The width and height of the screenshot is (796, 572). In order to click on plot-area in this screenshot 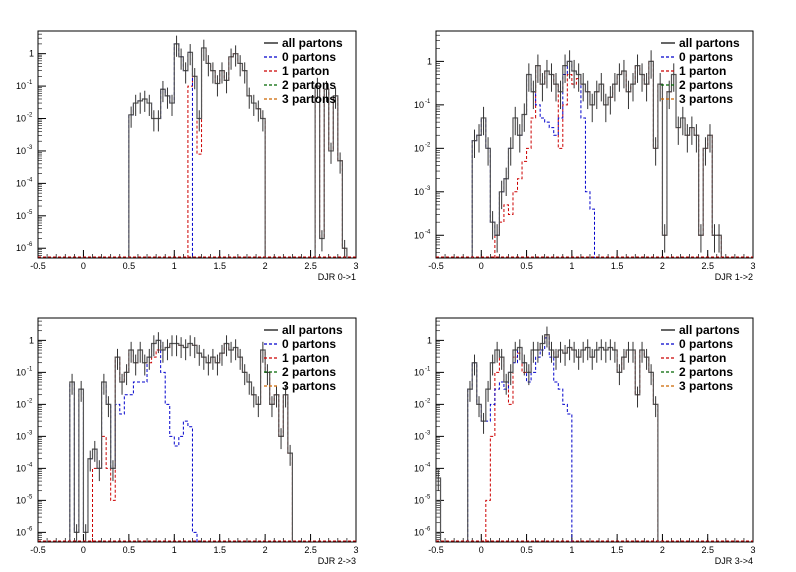, I will do `click(197, 437)`.